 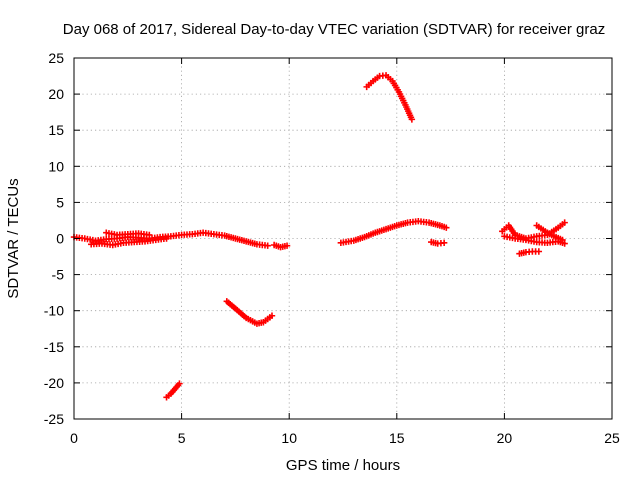 What do you see at coordinates (56, 166) in the screenshot?
I see `y-tick-label: 10` at bounding box center [56, 166].